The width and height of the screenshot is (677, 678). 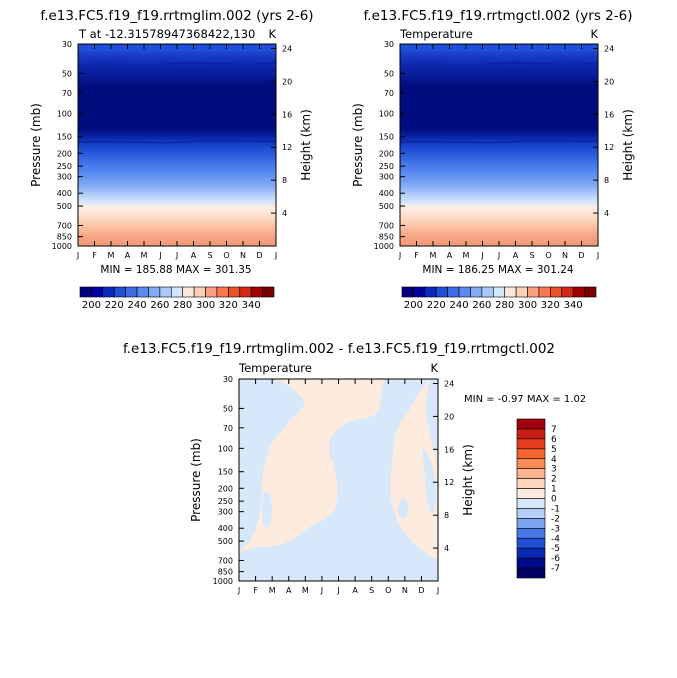 I want to click on panel1-stats: MIN = 185.88 MAX = 301.35, so click(x=175, y=270).